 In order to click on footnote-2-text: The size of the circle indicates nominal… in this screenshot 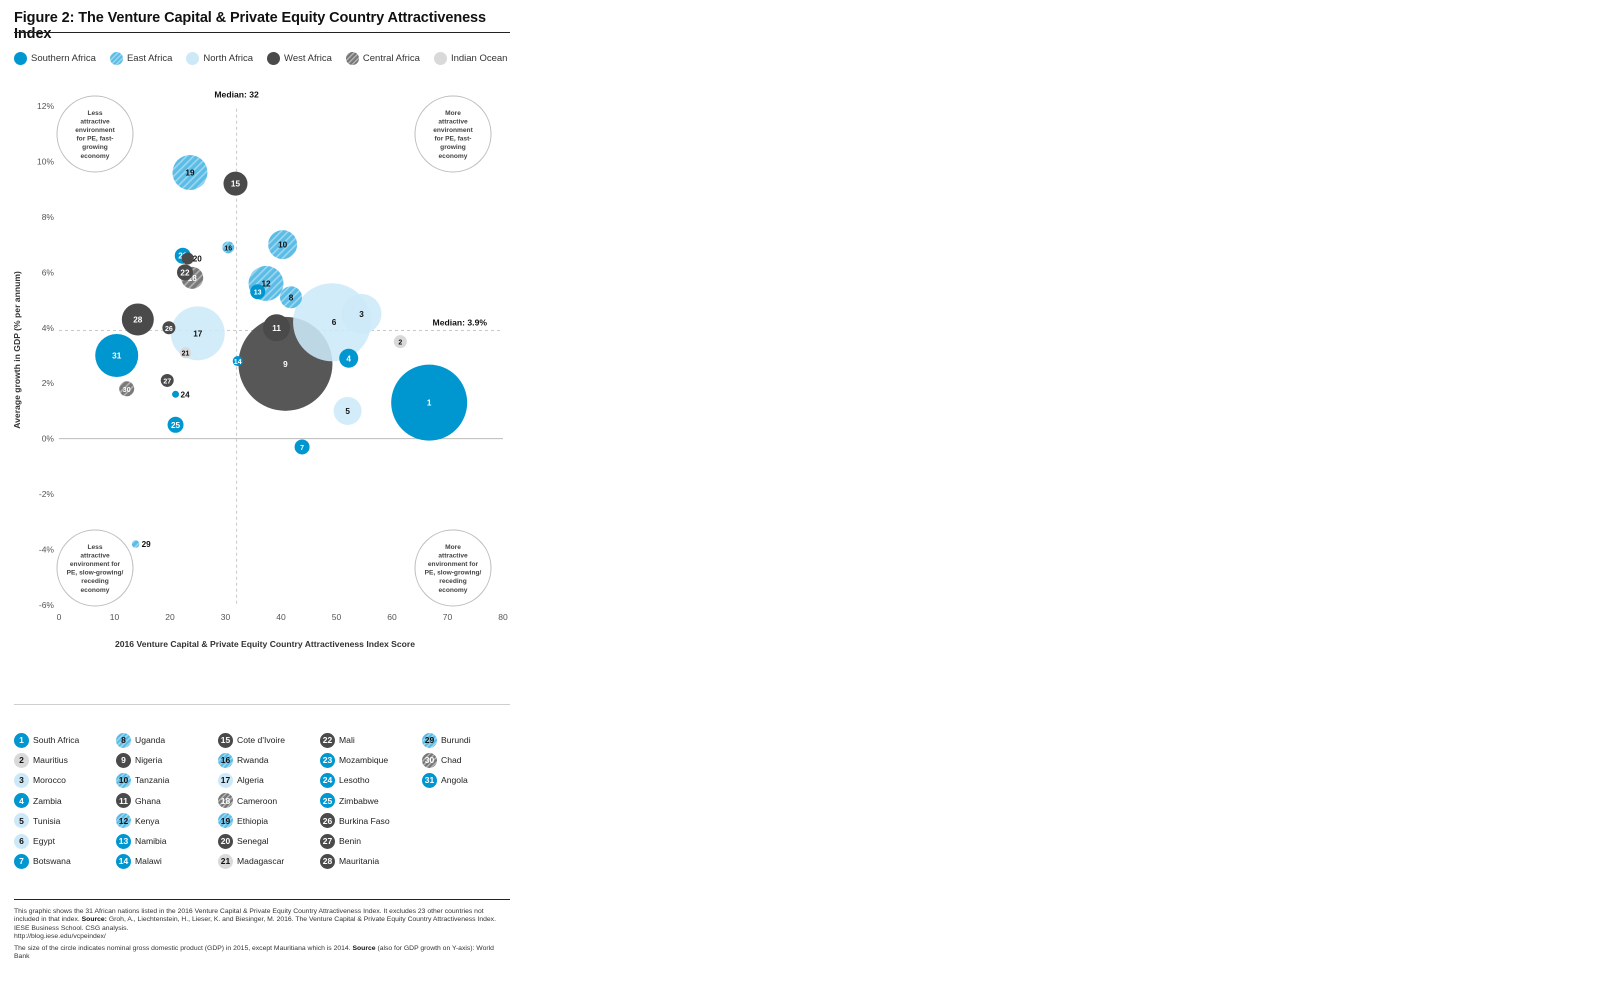, I will do `click(182, 948)`.